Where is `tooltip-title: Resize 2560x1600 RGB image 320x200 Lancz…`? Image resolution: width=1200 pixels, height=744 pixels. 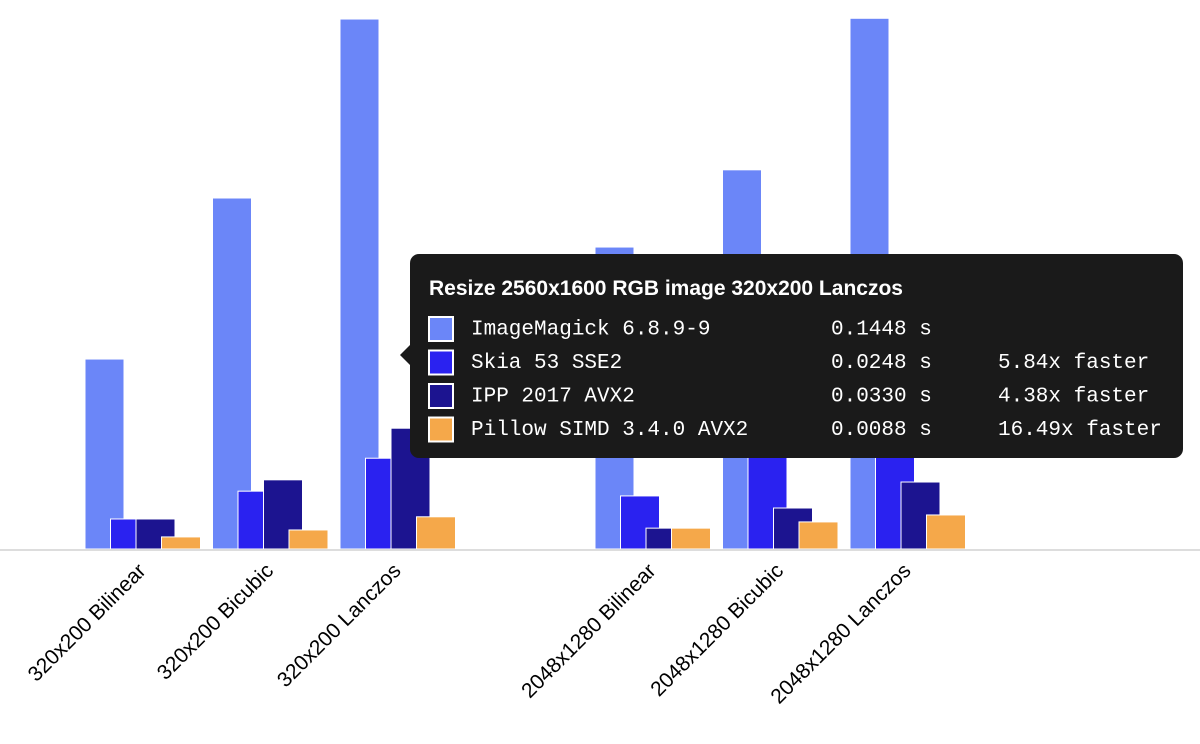 tooltip-title: Resize 2560x1600 RGB image 320x200 Lancz… is located at coordinates (666, 288).